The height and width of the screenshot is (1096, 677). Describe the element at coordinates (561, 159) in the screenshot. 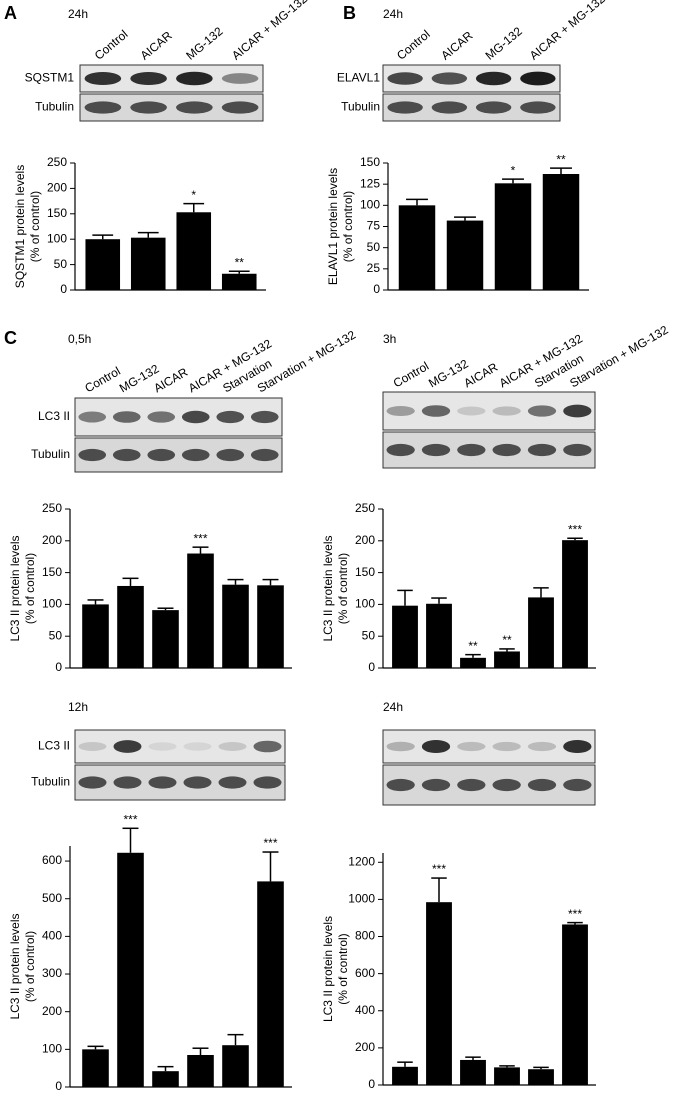

I see `significance: **` at that location.